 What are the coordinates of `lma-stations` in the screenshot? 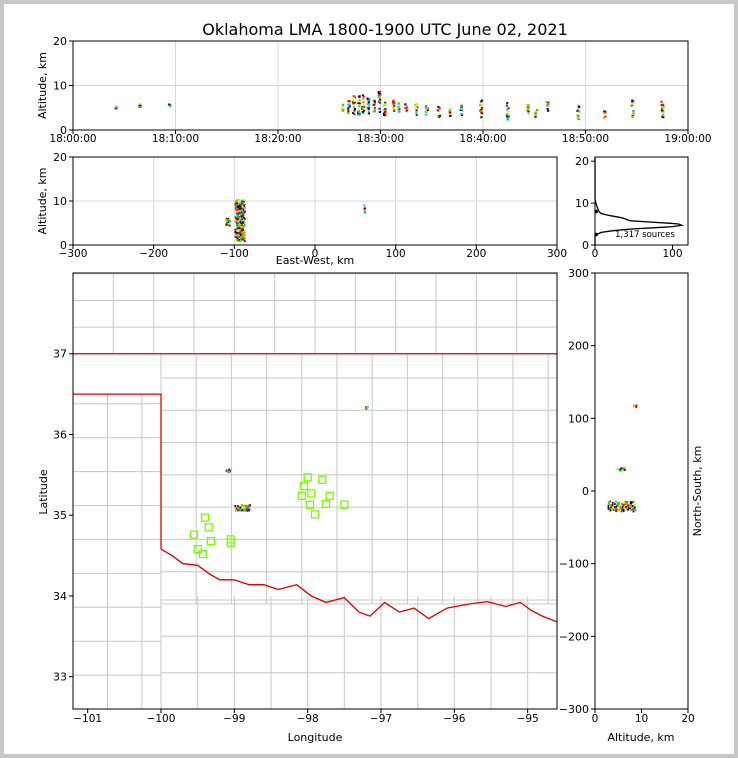 It's located at (269, 516).